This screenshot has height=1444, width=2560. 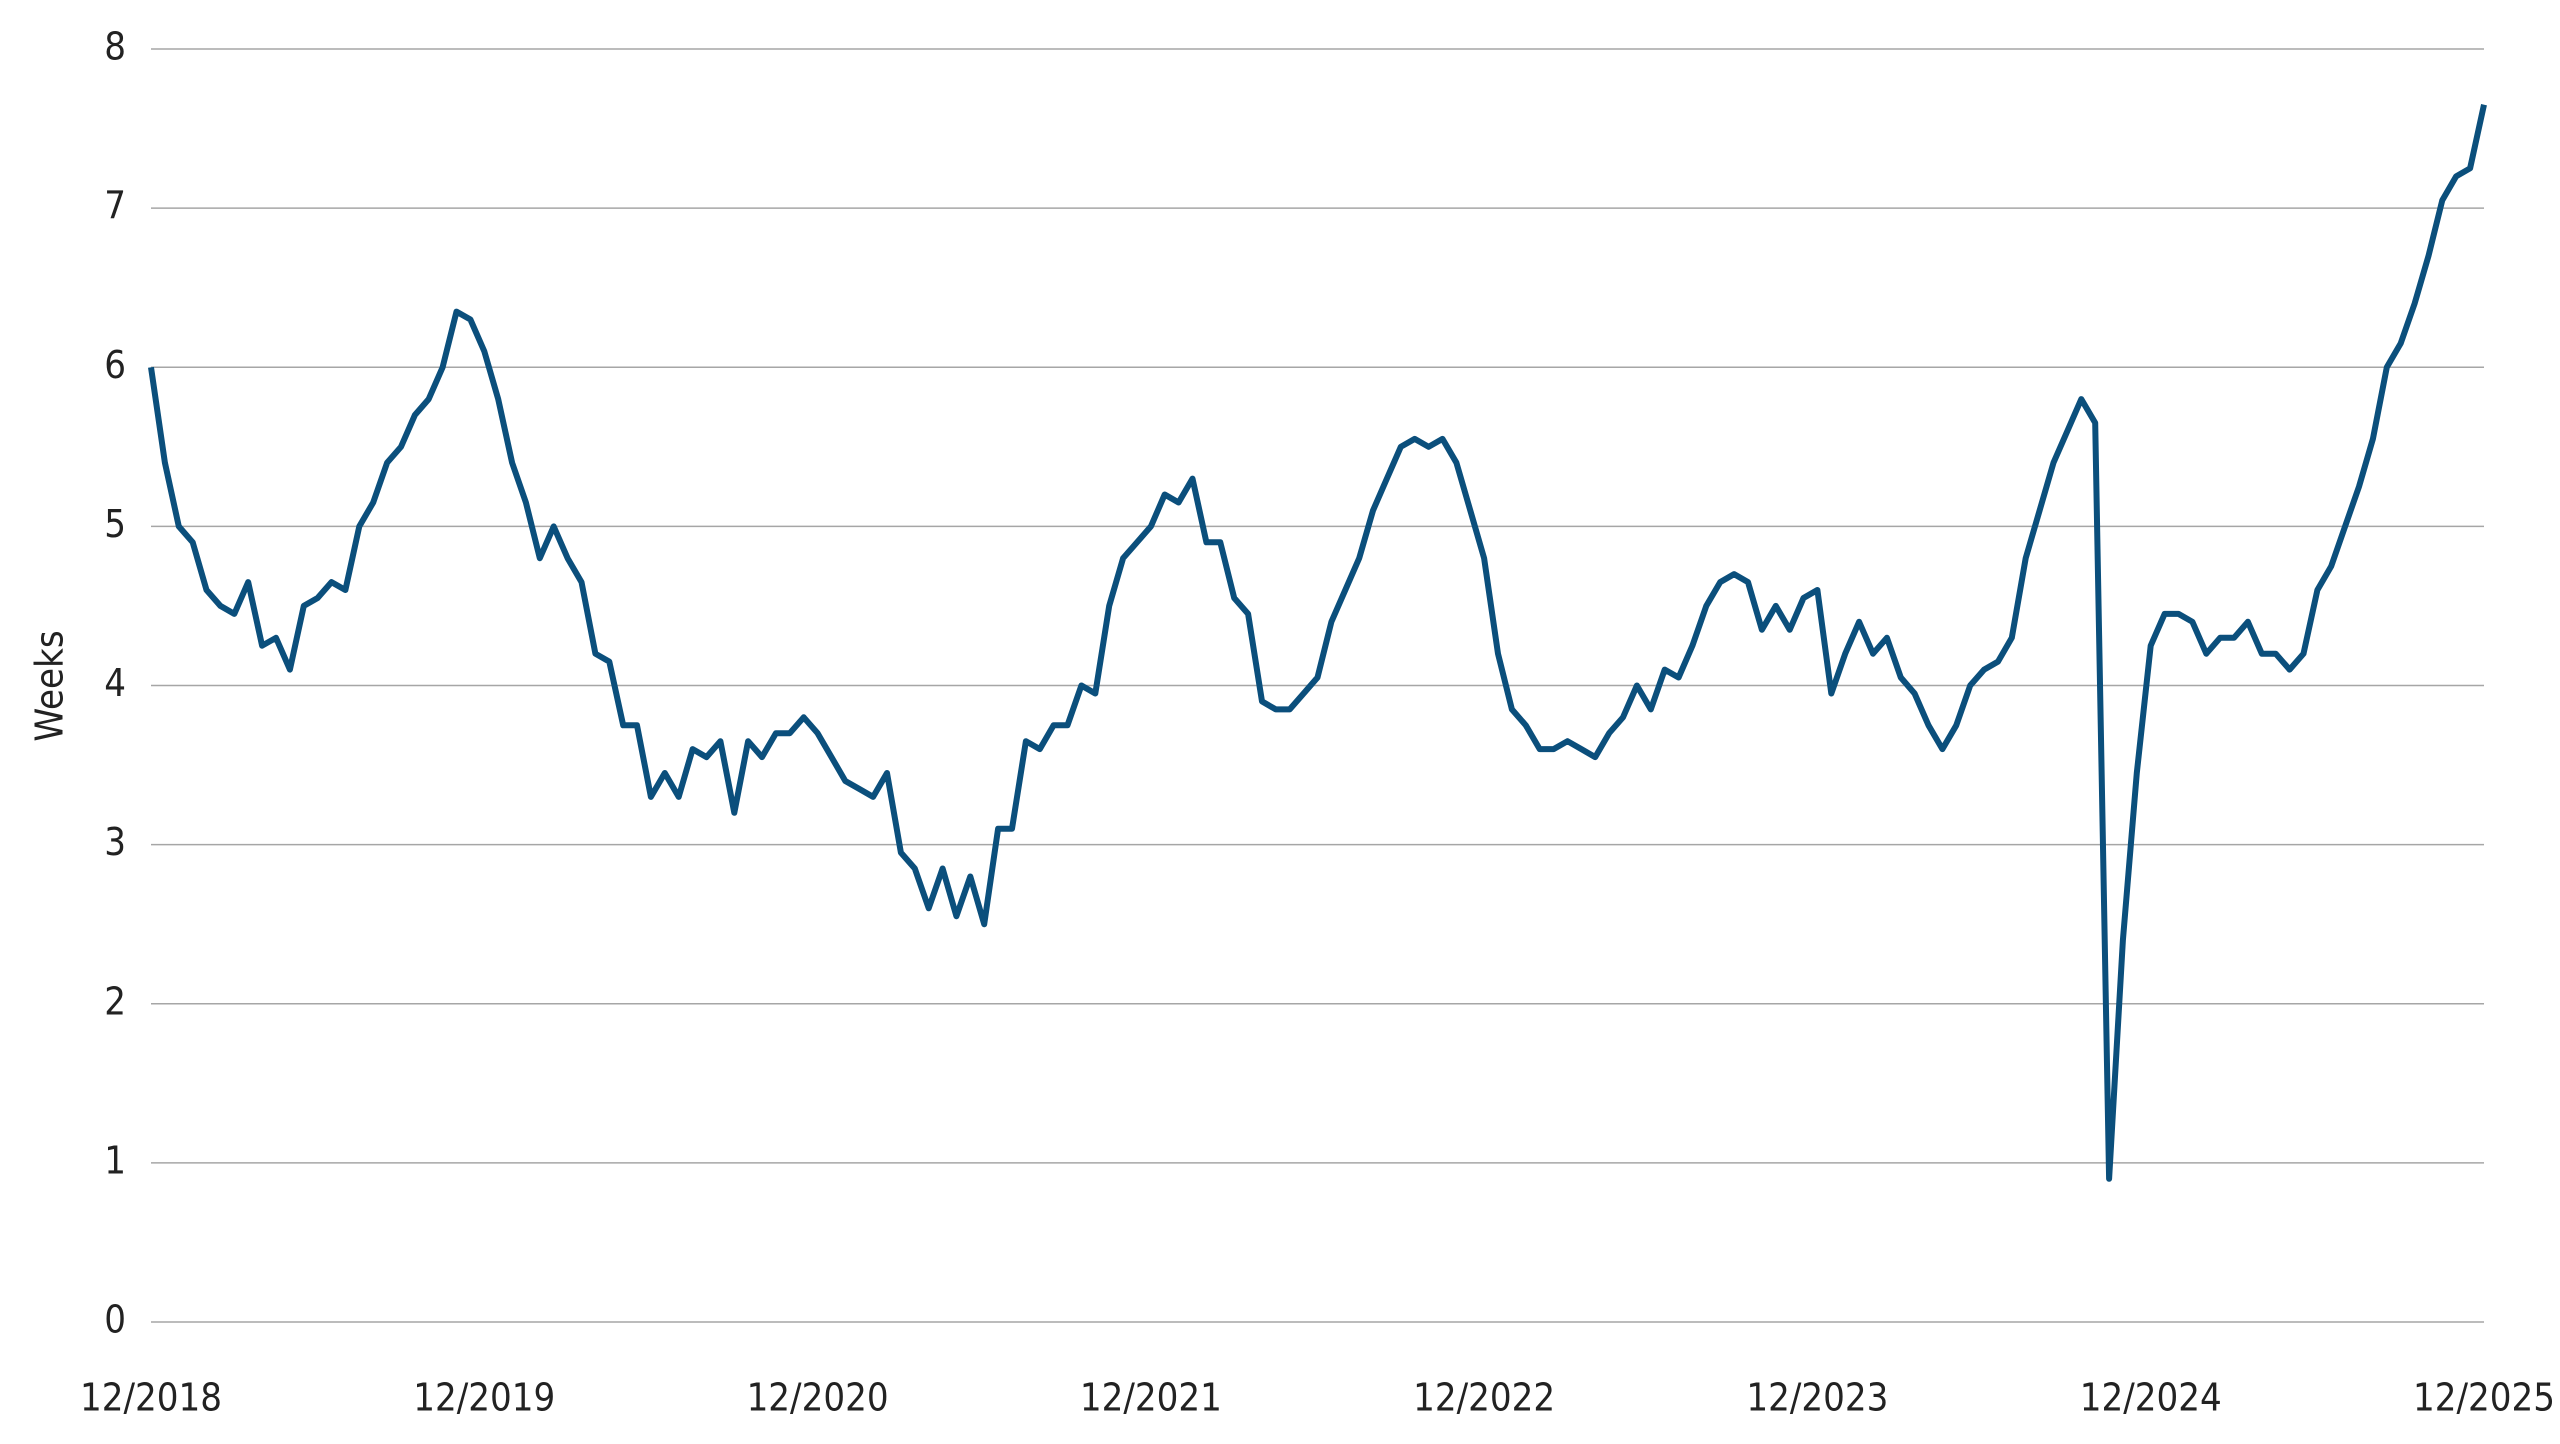 What do you see at coordinates (151, 1398) in the screenshot?
I see `x-tick-label: 12/2018` at bounding box center [151, 1398].